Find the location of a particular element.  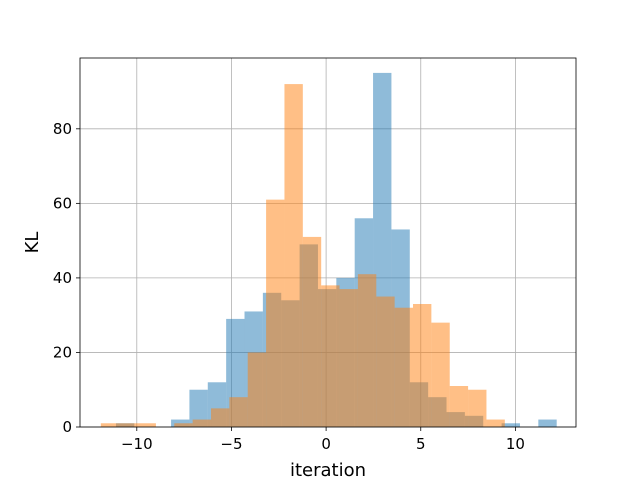

y-tick-label-1: 20 is located at coordinates (62, 352).